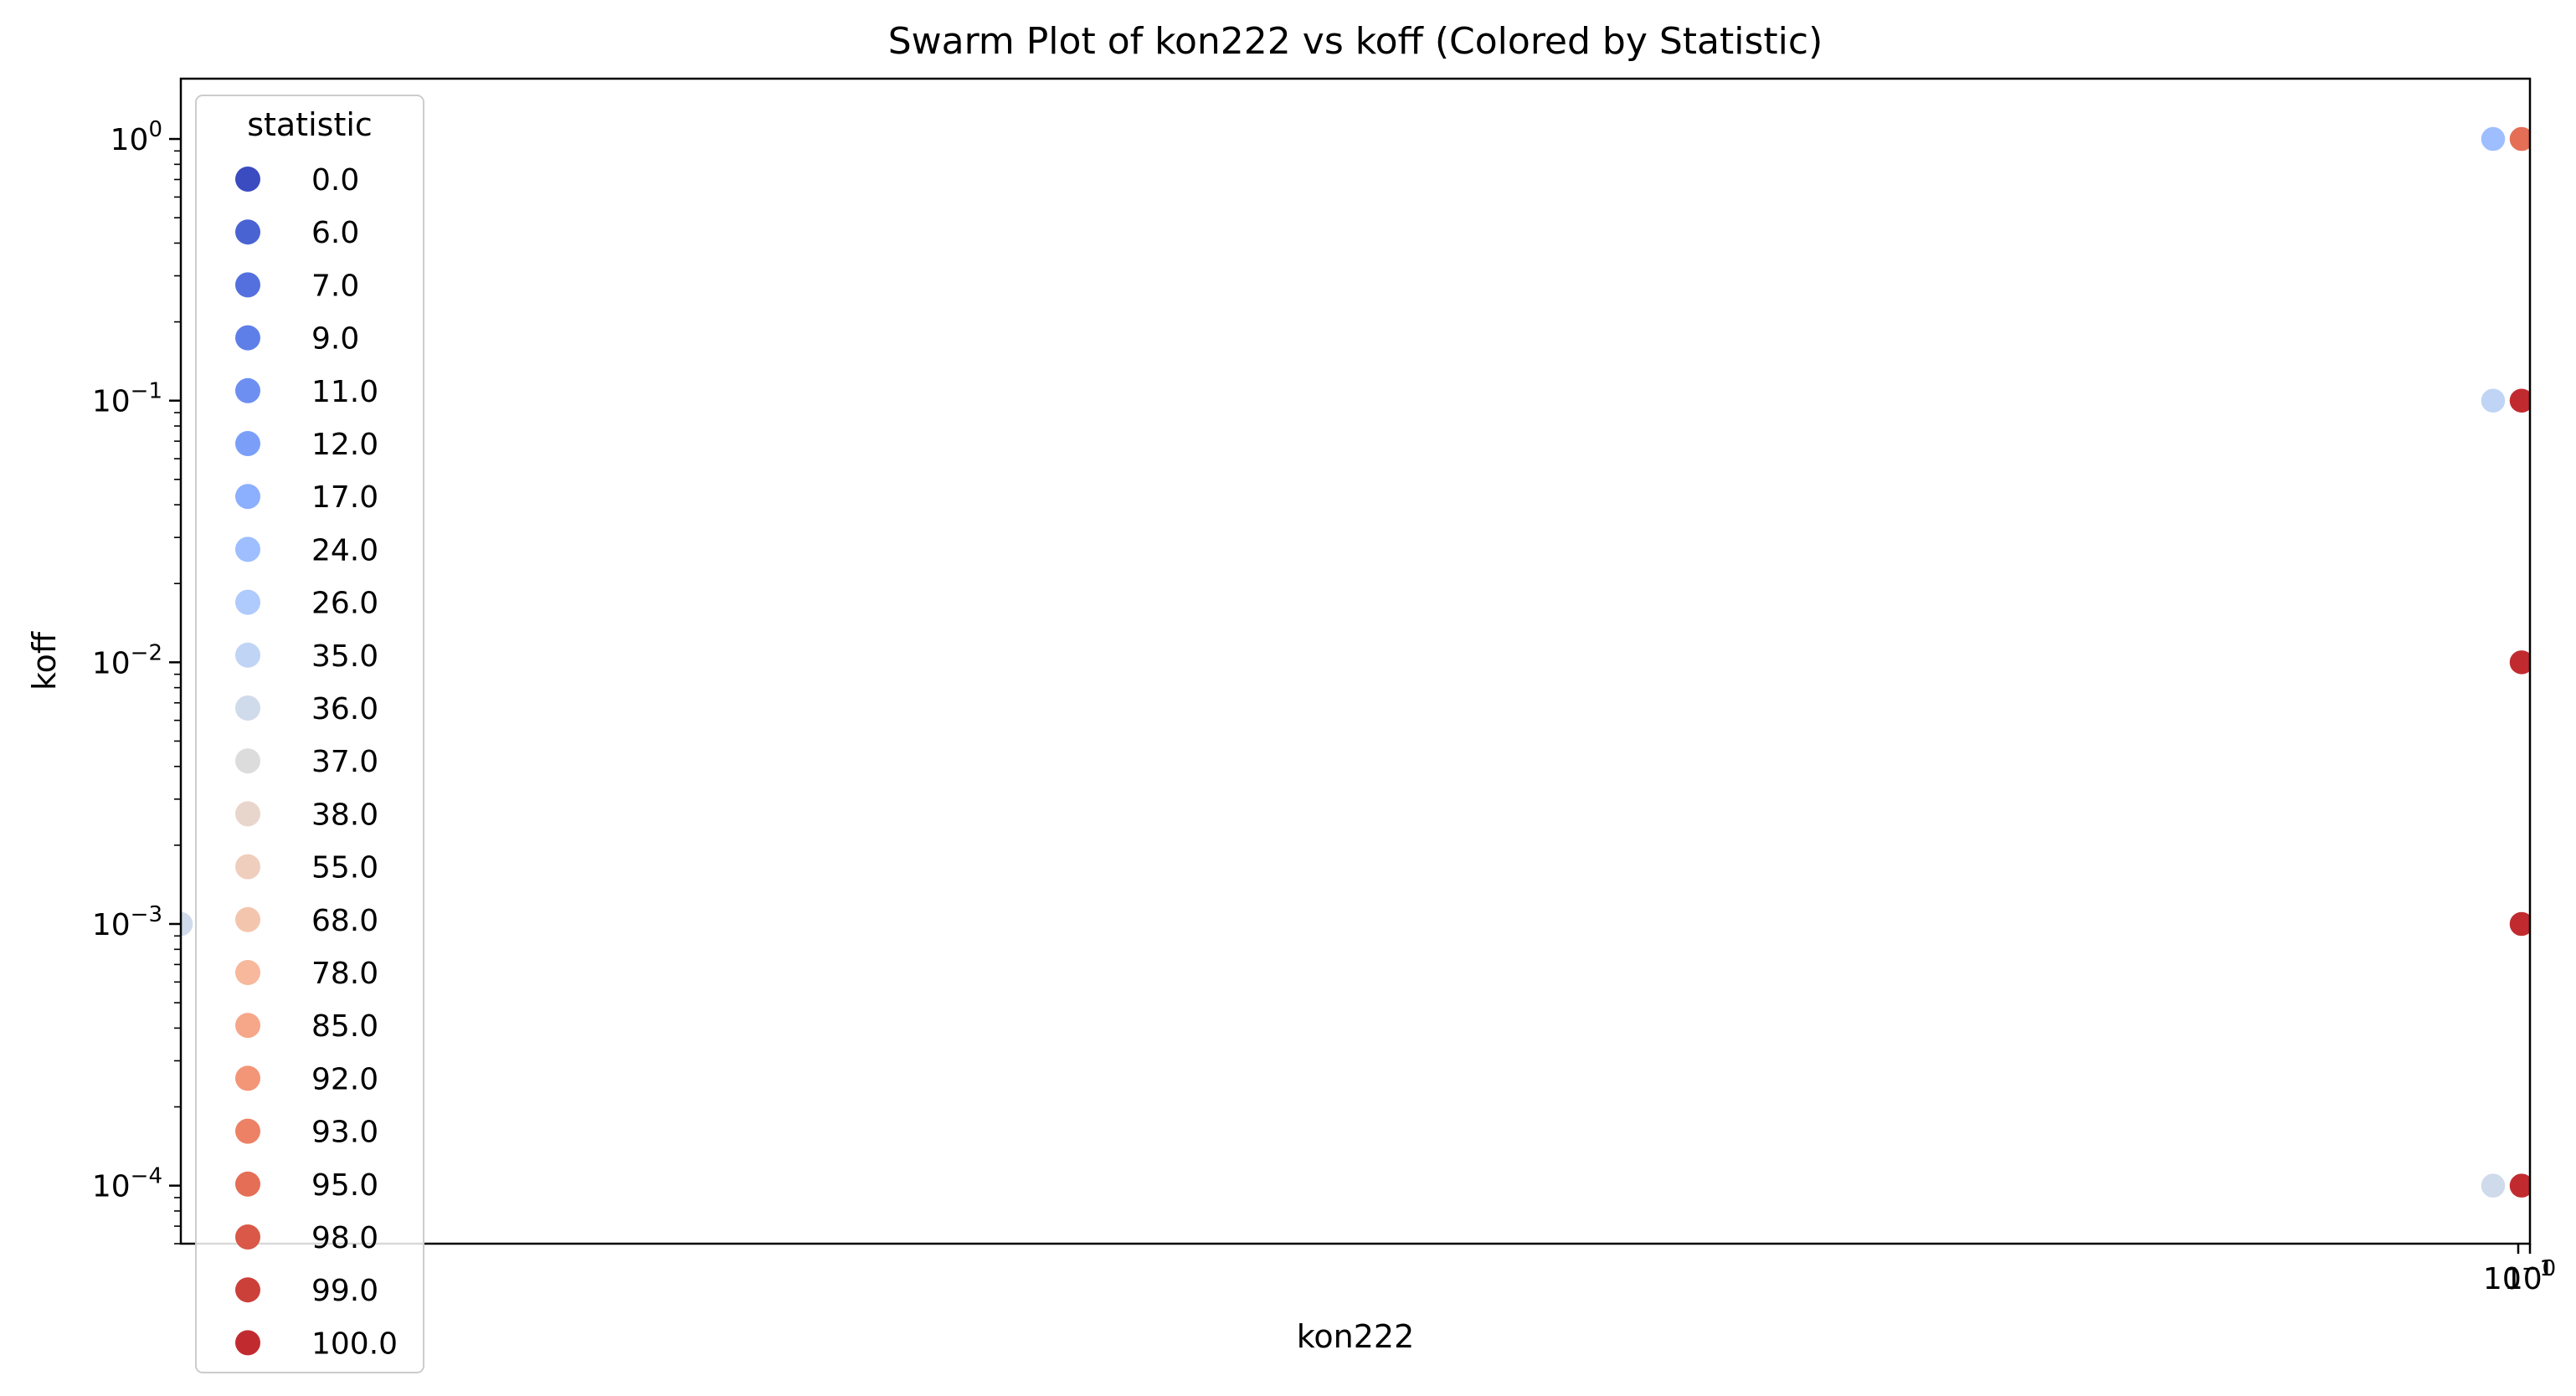 Image resolution: width=2576 pixels, height=1396 pixels. What do you see at coordinates (345, 657) in the screenshot?
I see `legend-label: 35.0` at bounding box center [345, 657].